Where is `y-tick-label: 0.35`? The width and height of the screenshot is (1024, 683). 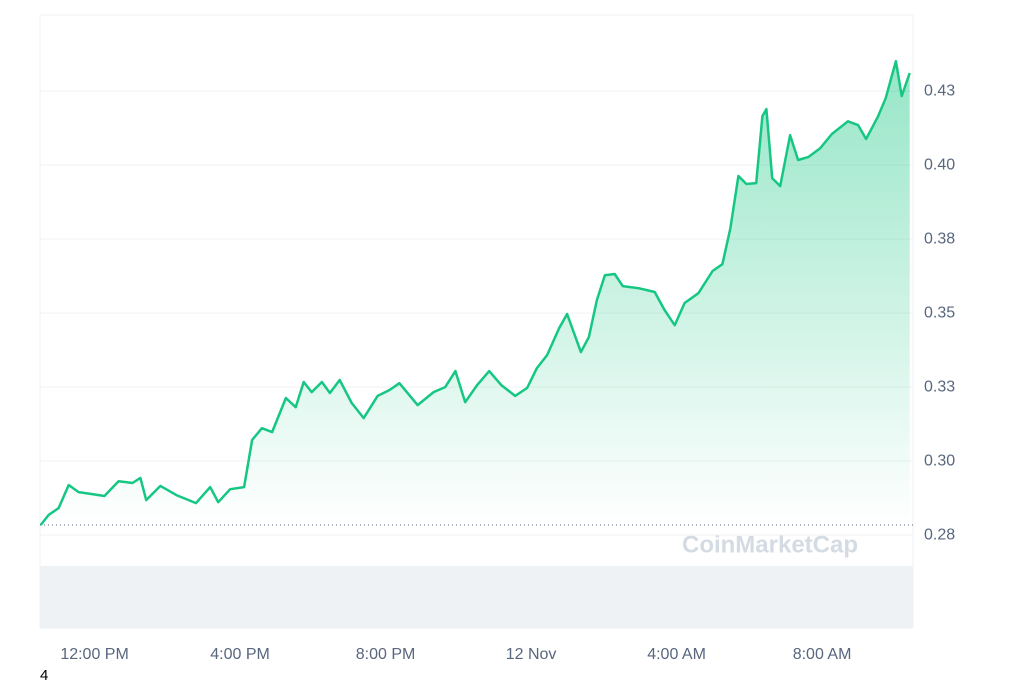
y-tick-label: 0.35 is located at coordinates (939, 312).